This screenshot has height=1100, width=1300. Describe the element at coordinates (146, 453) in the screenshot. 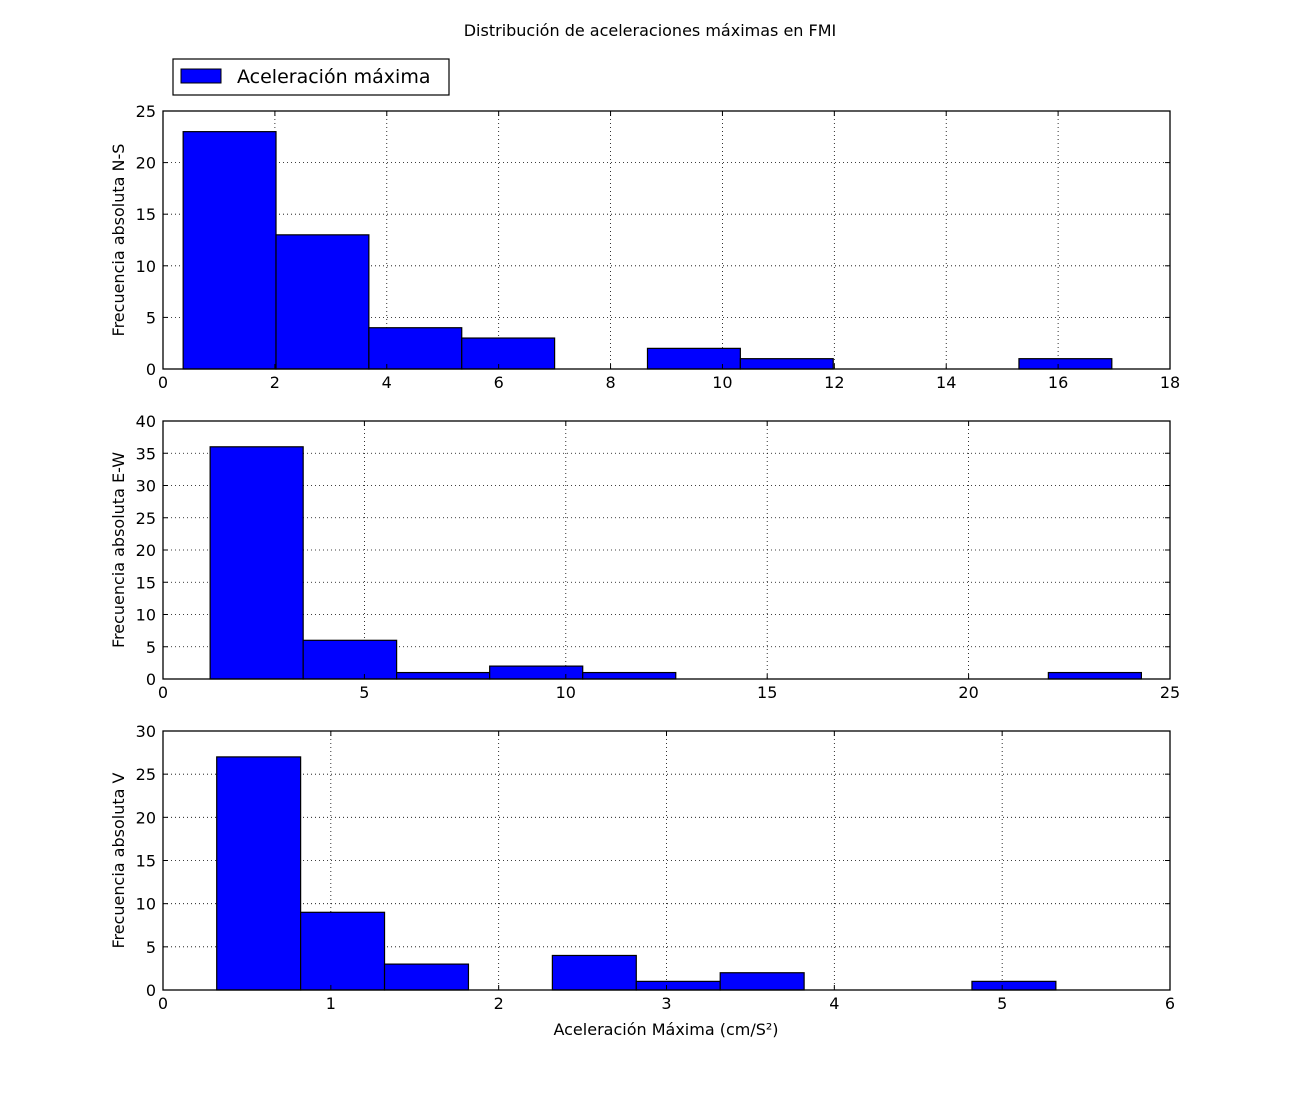

I see `y-tick-label: 35` at that location.